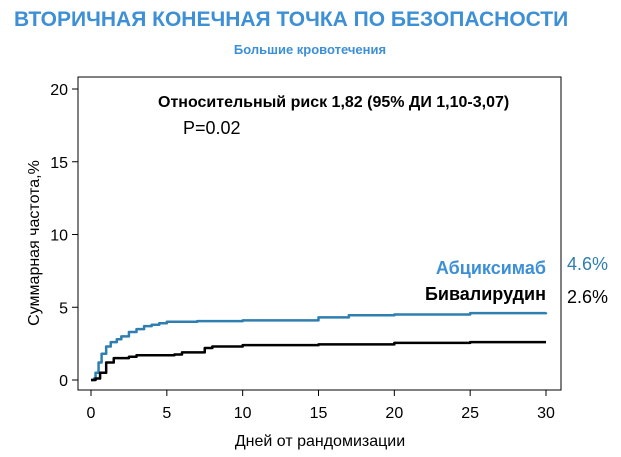 This screenshot has height=457, width=621. What do you see at coordinates (63, 381) in the screenshot?
I see `y-tick-label: 0` at bounding box center [63, 381].